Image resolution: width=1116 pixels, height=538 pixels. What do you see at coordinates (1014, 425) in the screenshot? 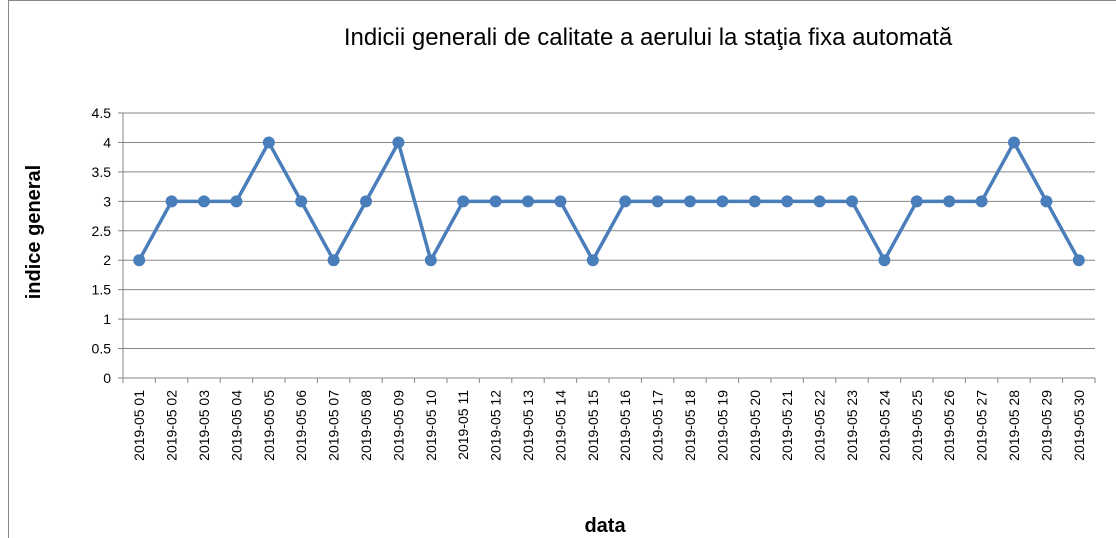
I see `x-tick-label: 2019-05 28` at bounding box center [1014, 425].